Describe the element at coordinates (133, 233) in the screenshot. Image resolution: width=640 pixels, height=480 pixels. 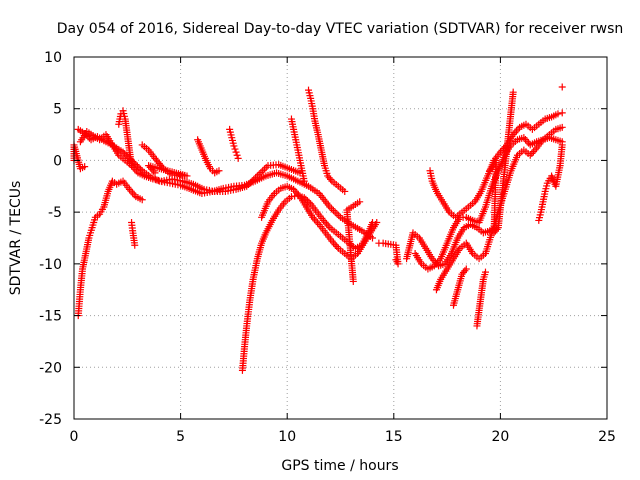
I see `series-arc-e` at that location.